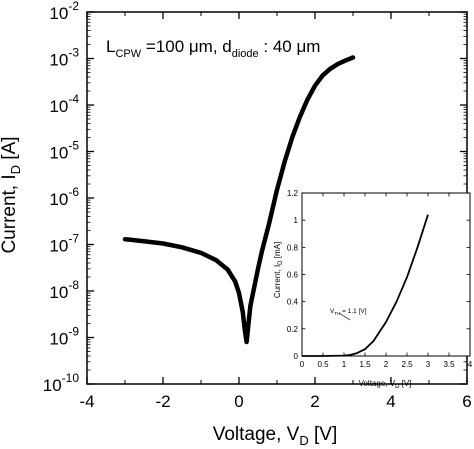  I want to click on inset-y-tick-label: 1.2, so click(293, 193).